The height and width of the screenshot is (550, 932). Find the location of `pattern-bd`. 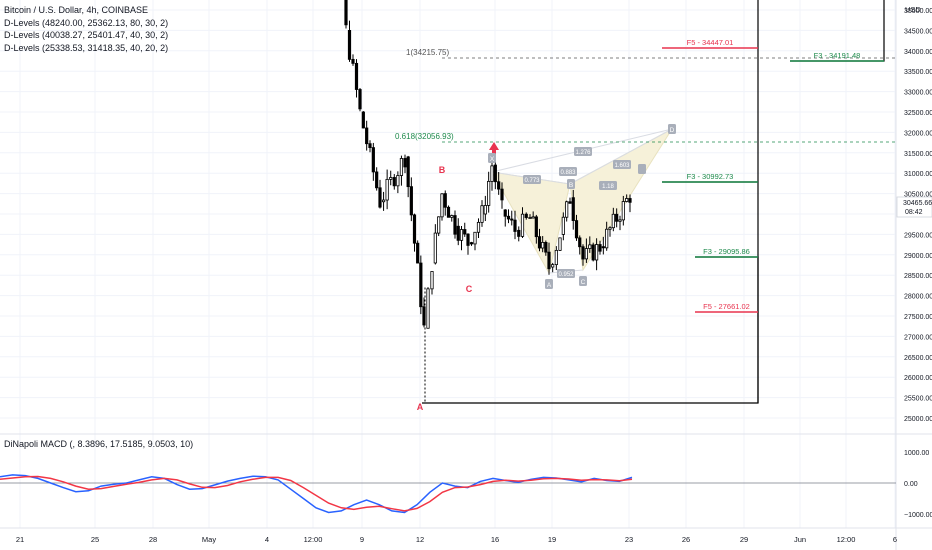

pattern-bd is located at coordinates (621, 156).